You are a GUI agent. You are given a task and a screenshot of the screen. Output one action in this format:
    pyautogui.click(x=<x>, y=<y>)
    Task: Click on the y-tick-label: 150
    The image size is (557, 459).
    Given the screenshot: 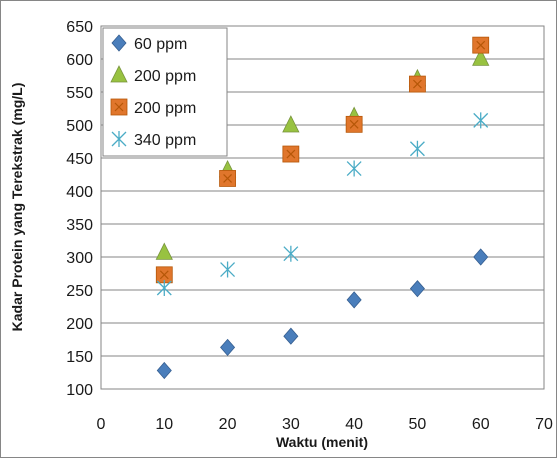 What is the action you would take?
    pyautogui.click(x=79, y=357)
    